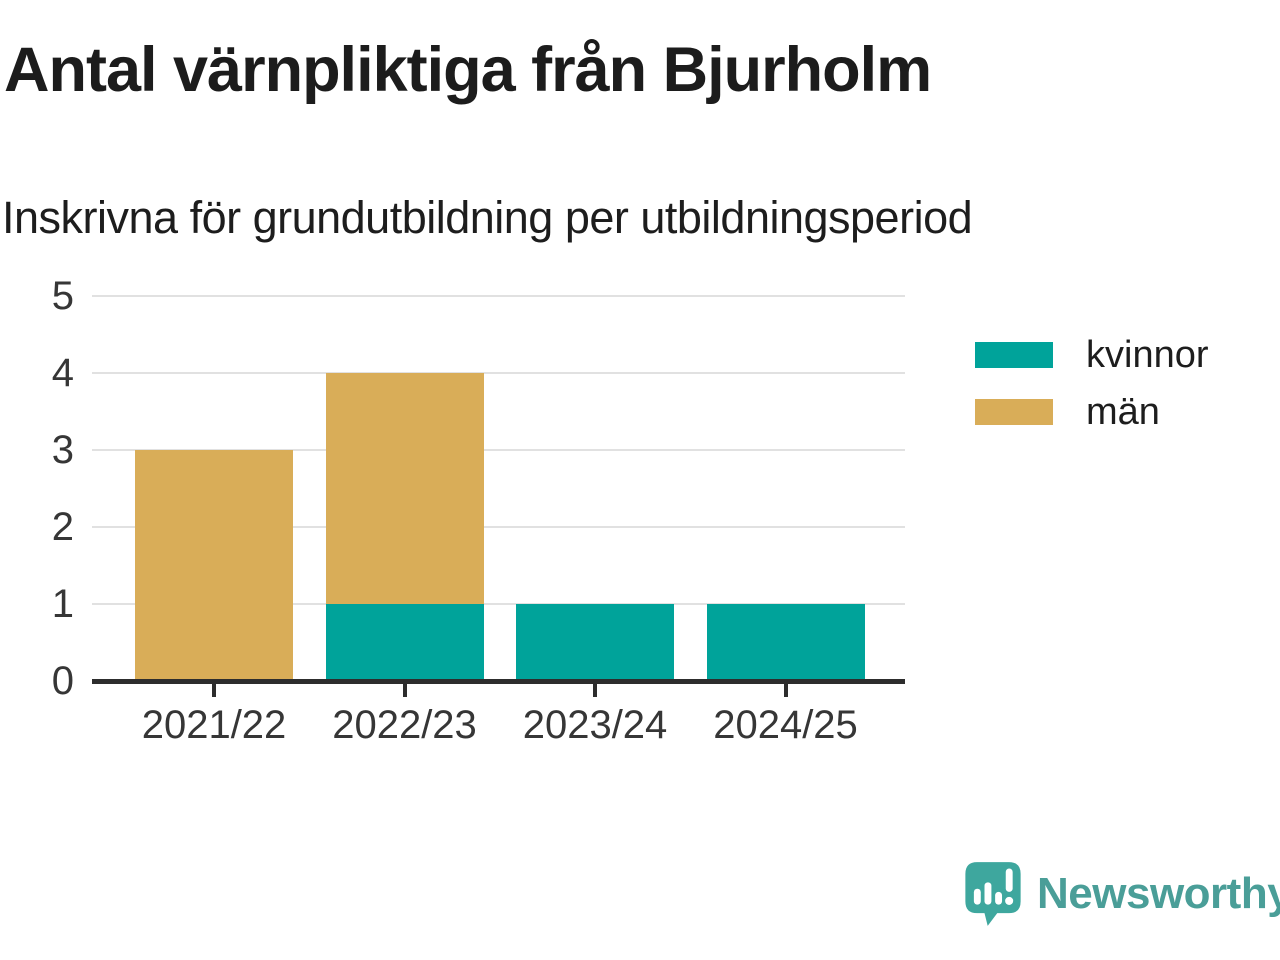 The width and height of the screenshot is (1280, 960). I want to click on y-tick-label: 3, so click(62, 450).